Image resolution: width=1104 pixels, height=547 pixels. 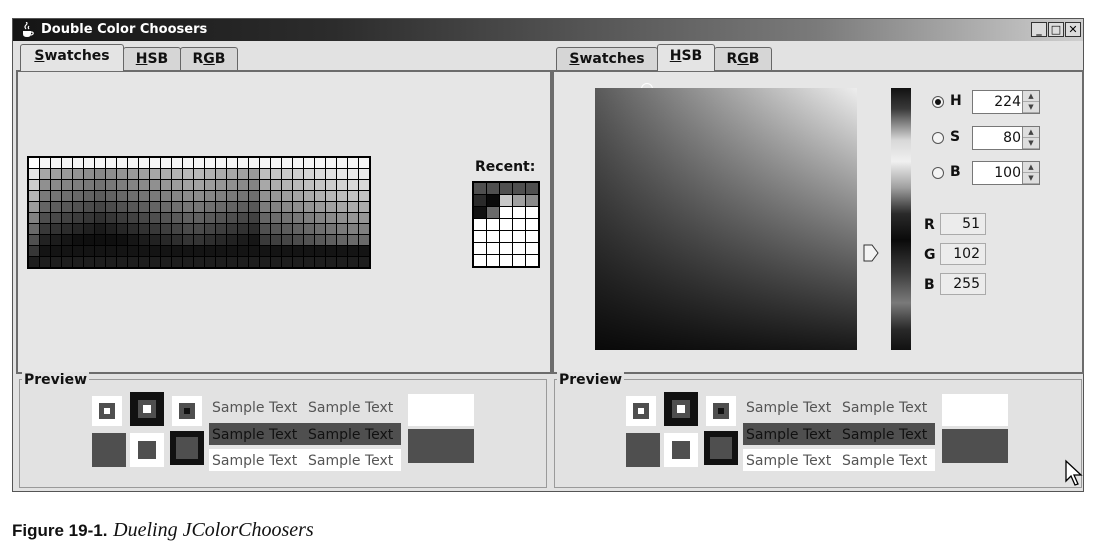 What do you see at coordinates (1073, 29) in the screenshot?
I see `close-button: ✕` at bounding box center [1073, 29].